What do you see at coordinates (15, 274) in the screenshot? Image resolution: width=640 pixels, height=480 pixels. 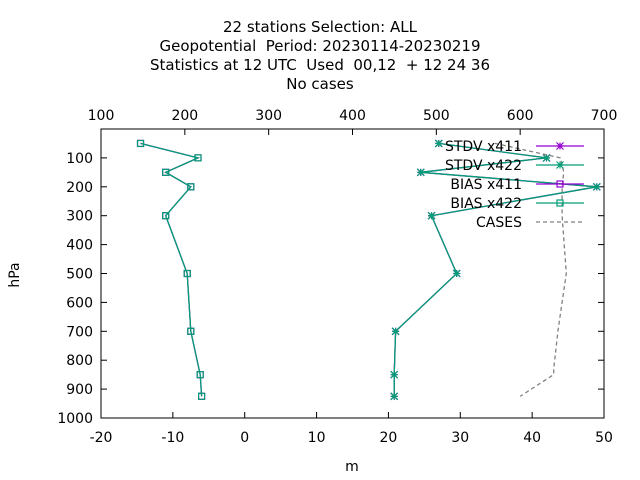 I see `y-axis-label: hPa` at bounding box center [15, 274].